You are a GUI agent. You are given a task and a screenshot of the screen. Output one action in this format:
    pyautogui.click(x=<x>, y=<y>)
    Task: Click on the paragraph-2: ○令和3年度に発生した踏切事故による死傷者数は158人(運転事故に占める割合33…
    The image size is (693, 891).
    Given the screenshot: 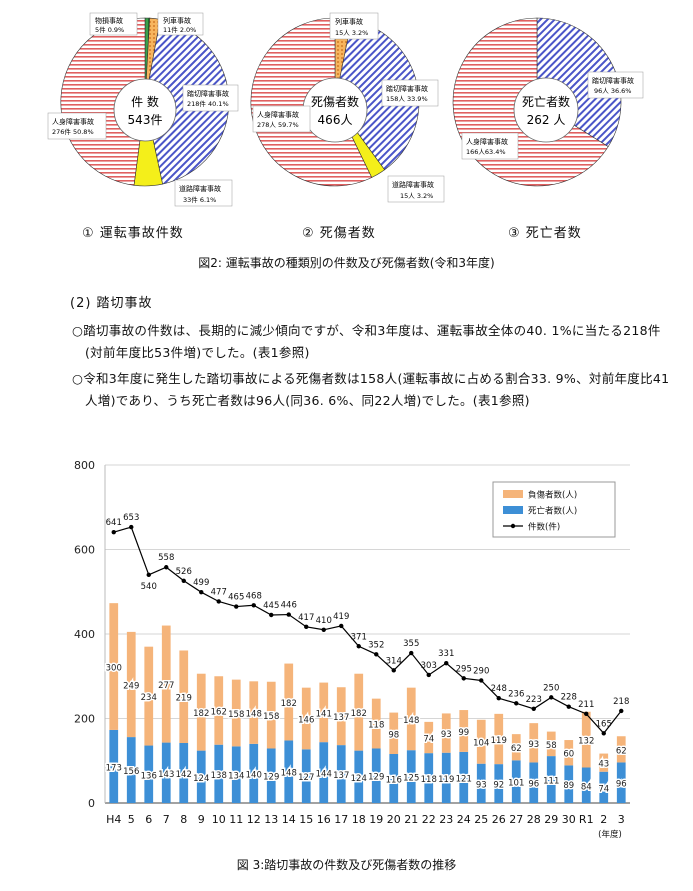 What is the action you would take?
    pyautogui.click(x=371, y=389)
    